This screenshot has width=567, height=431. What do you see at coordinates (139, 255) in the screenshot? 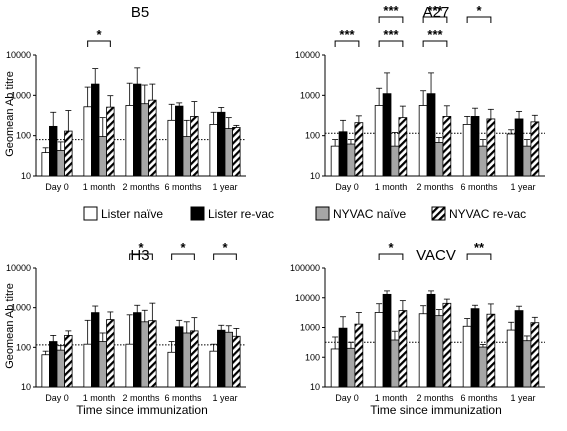
I see `chart-title: H3` at bounding box center [139, 255].